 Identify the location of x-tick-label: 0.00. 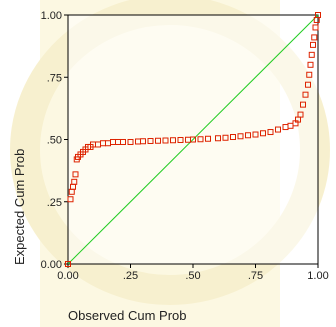
(67, 276).